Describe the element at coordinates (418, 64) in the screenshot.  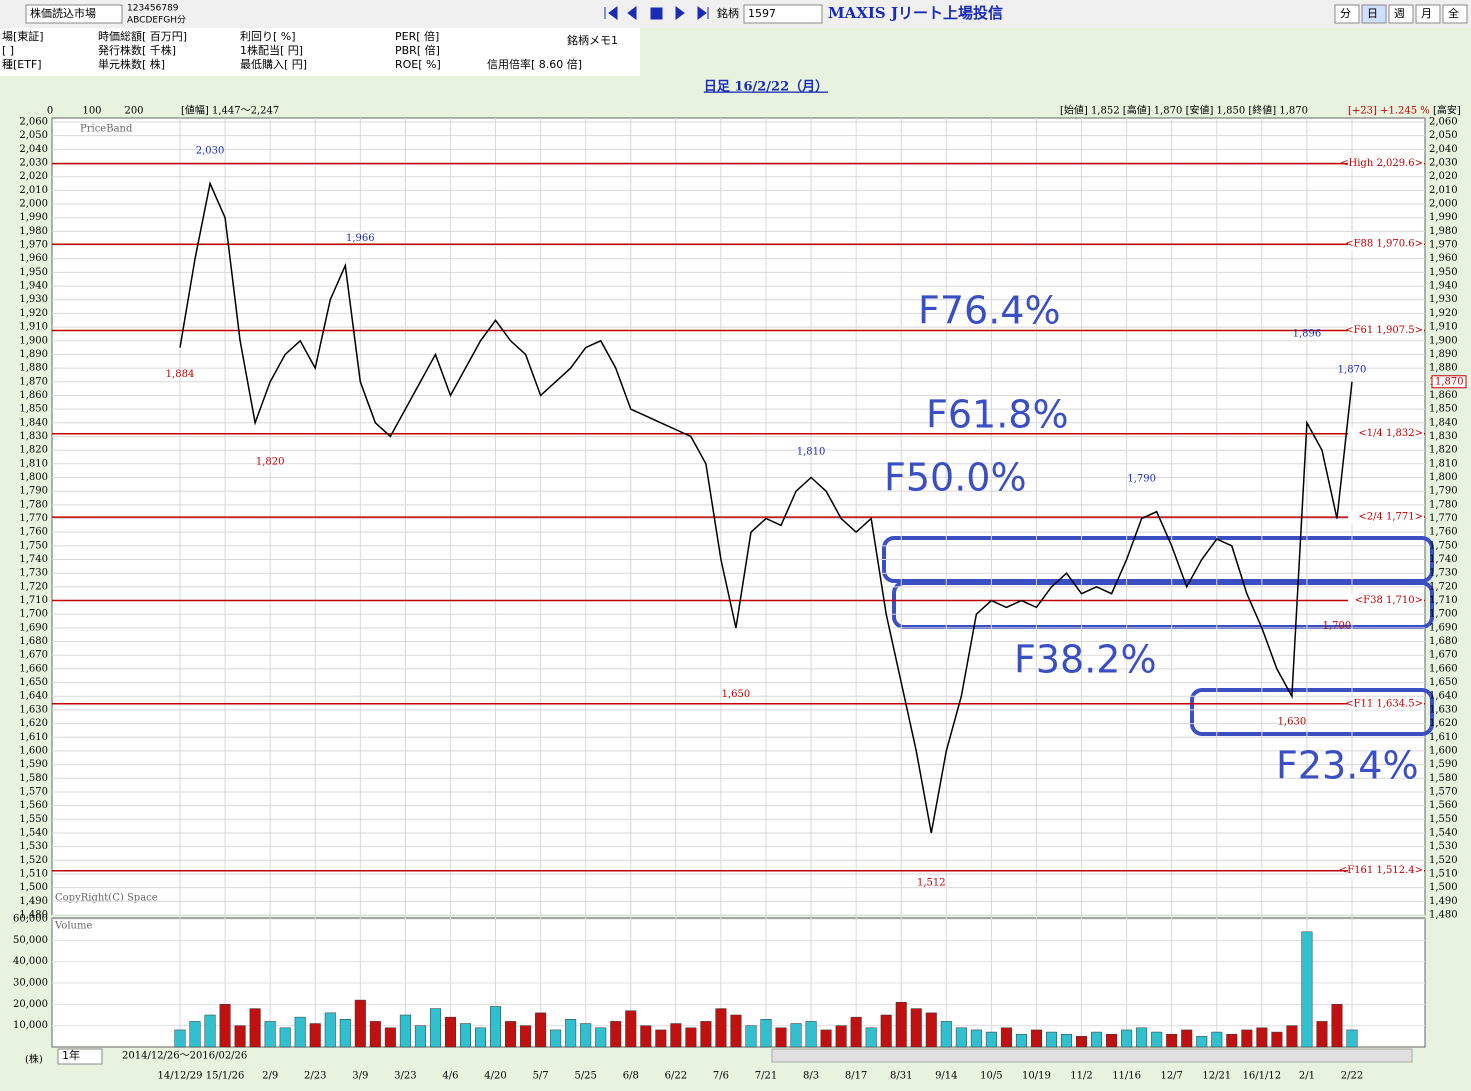
I see `info-field: ROE[ %]` at that location.